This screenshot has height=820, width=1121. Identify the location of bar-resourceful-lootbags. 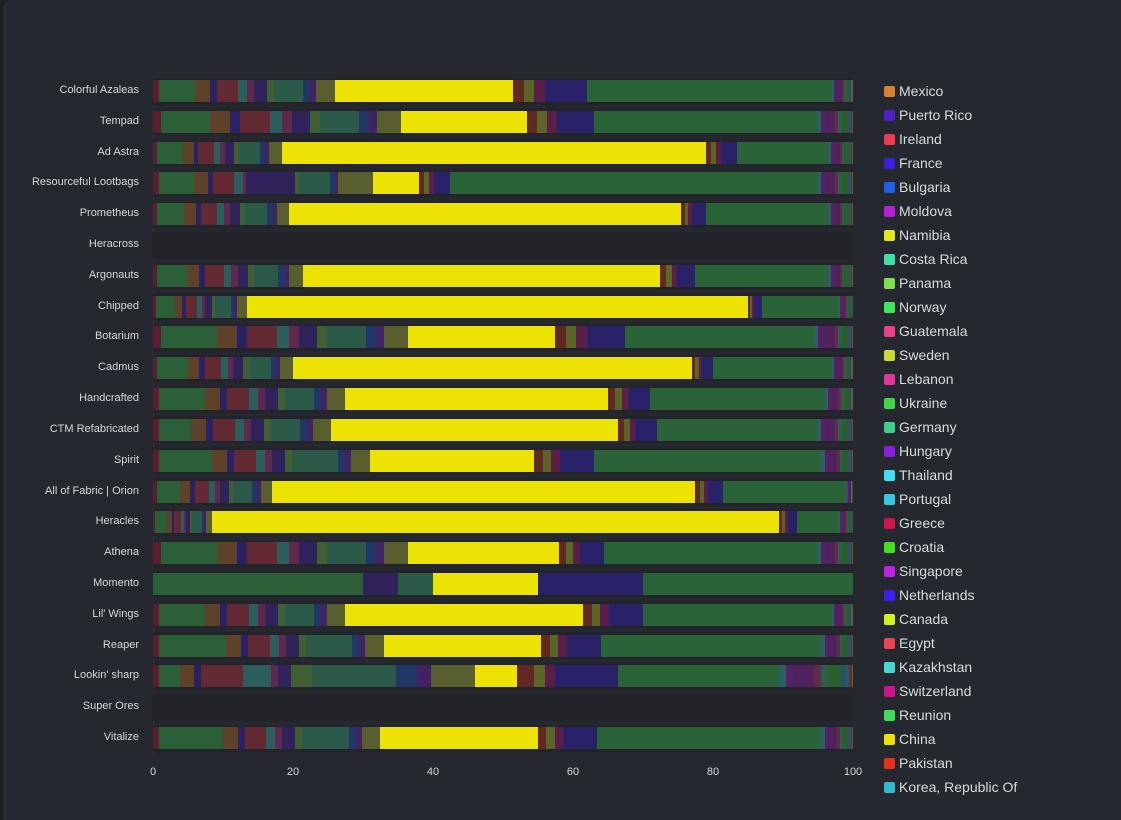
(503, 183).